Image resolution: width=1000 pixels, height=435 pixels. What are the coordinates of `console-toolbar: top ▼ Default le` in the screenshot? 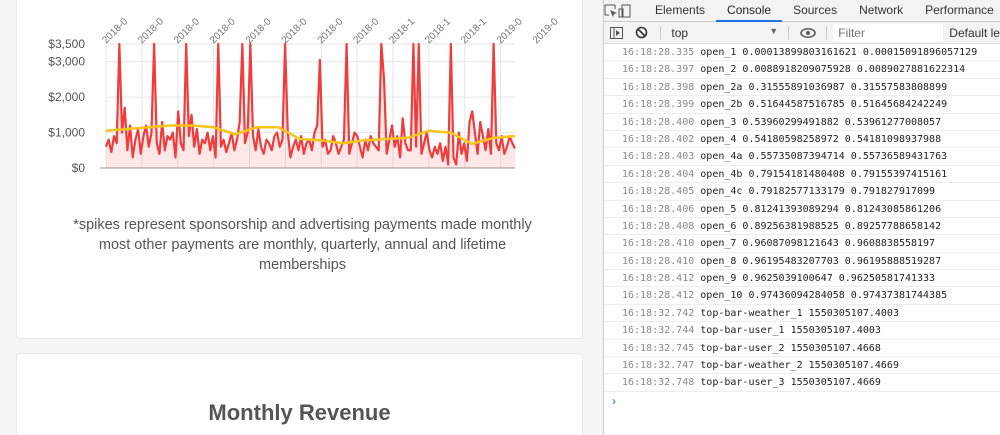 It's located at (802, 33).